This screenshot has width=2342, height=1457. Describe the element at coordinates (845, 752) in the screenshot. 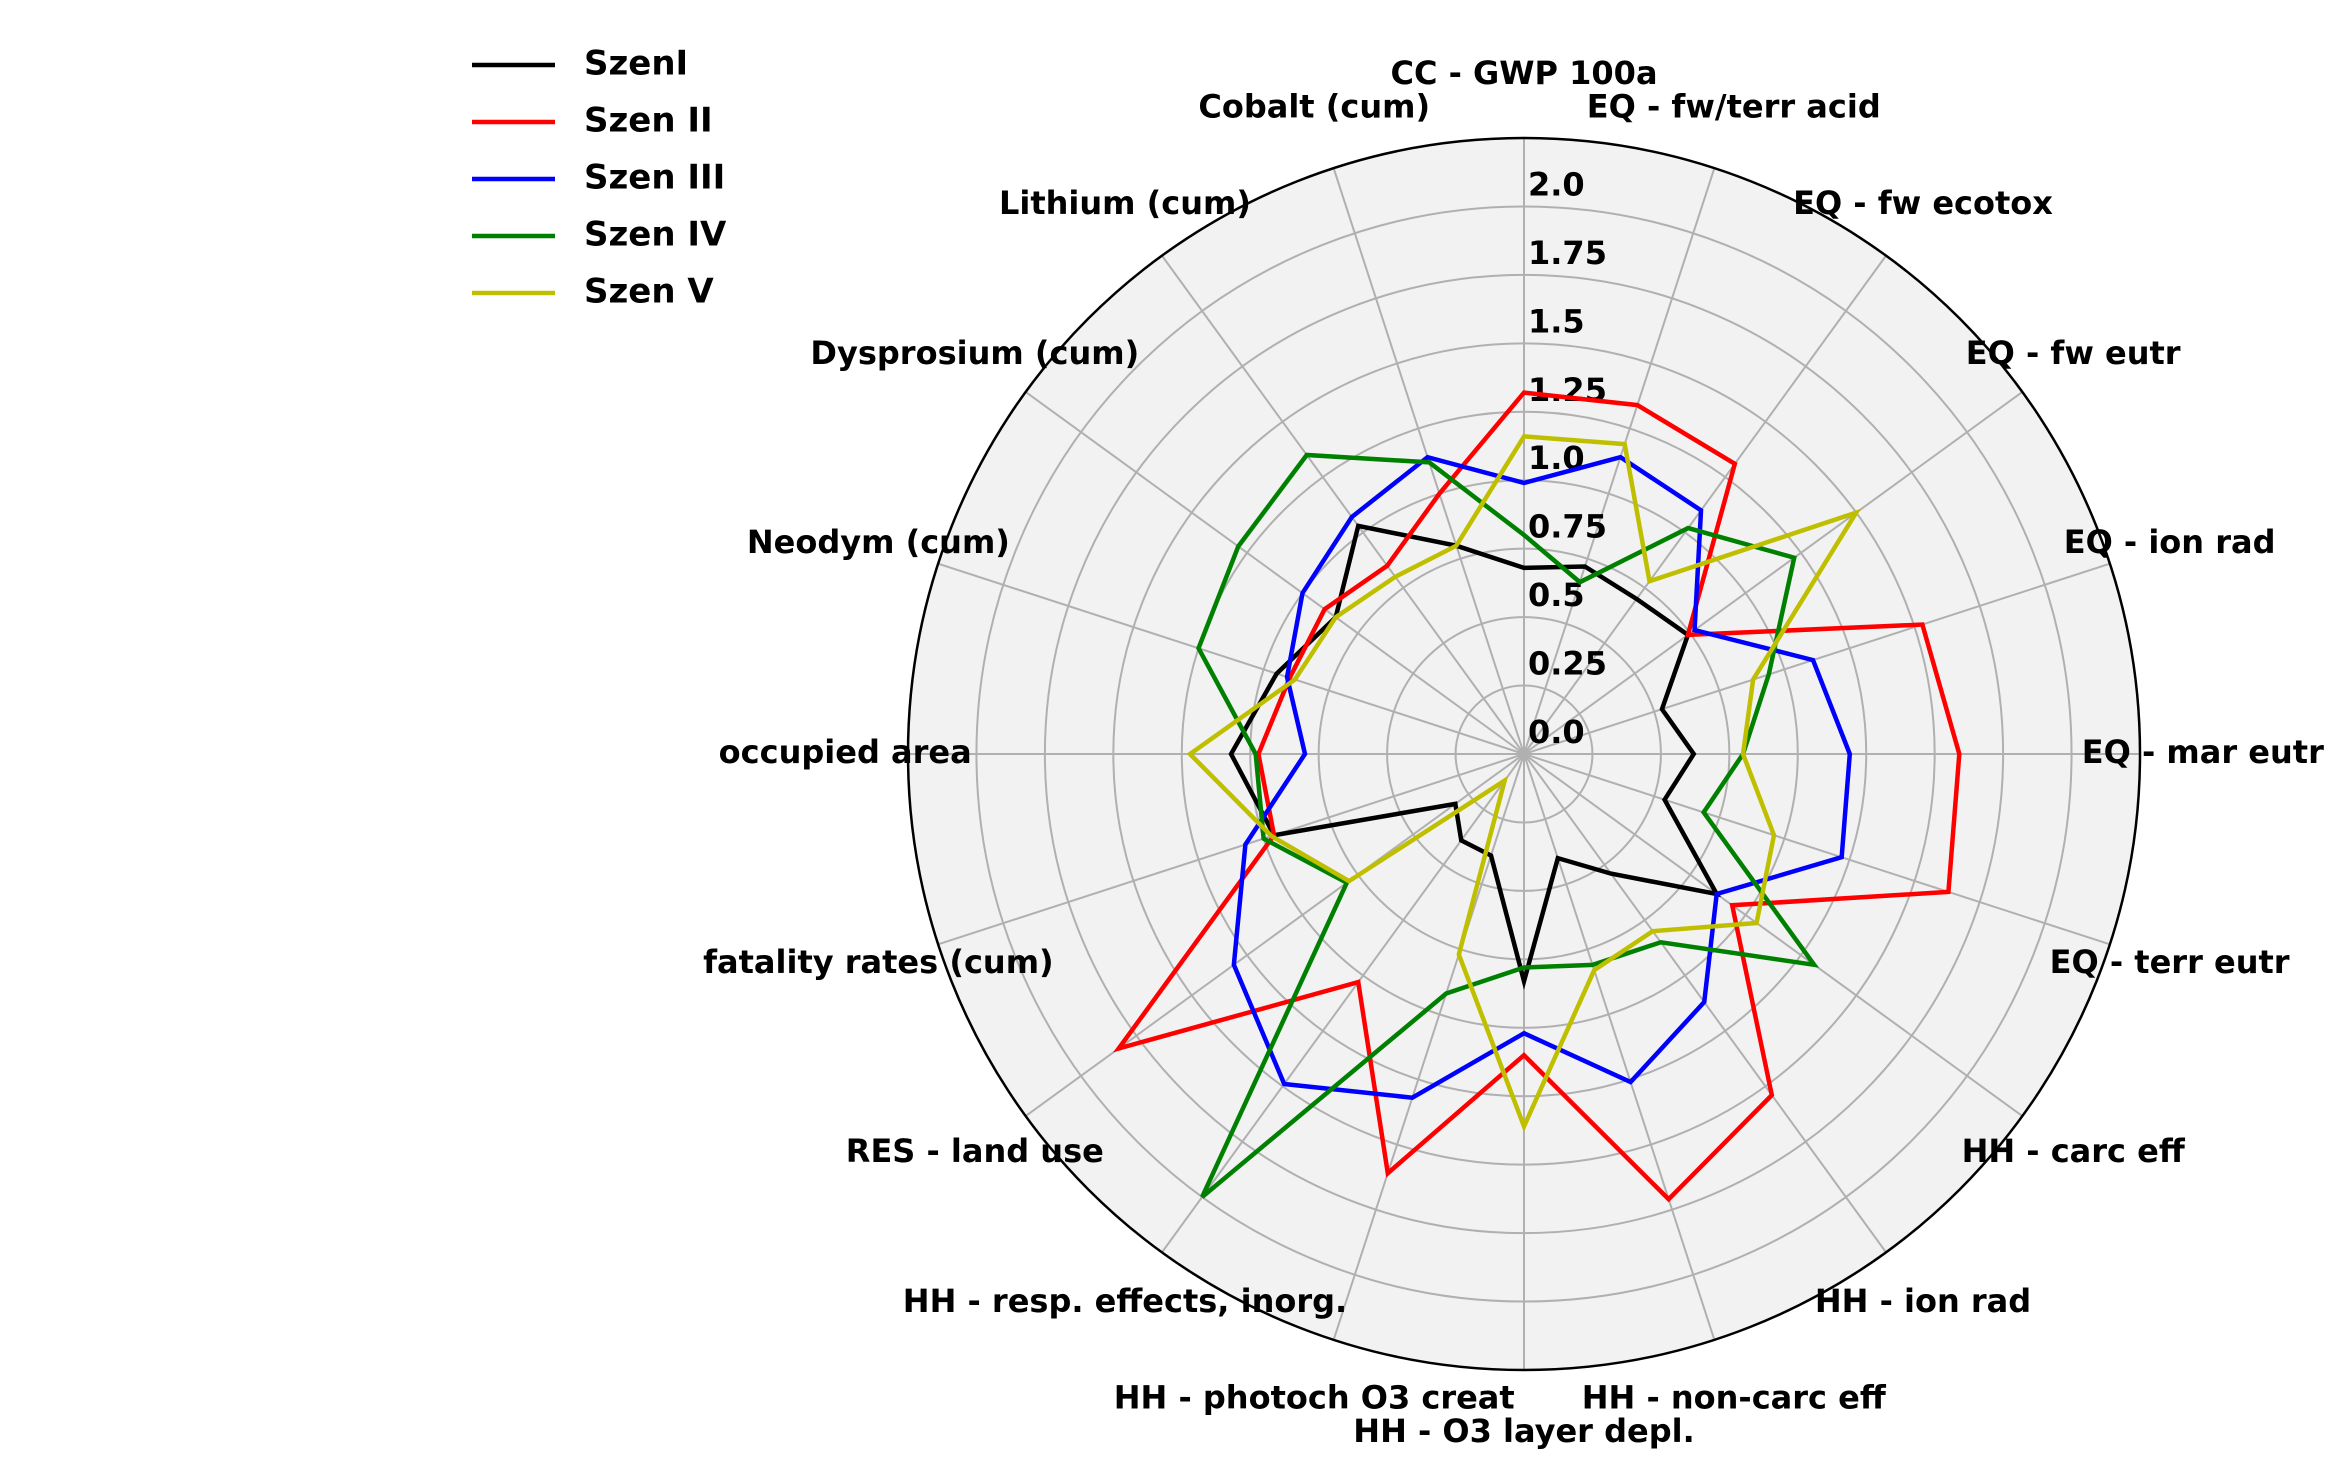

I see `category-label: occupied area` at that location.